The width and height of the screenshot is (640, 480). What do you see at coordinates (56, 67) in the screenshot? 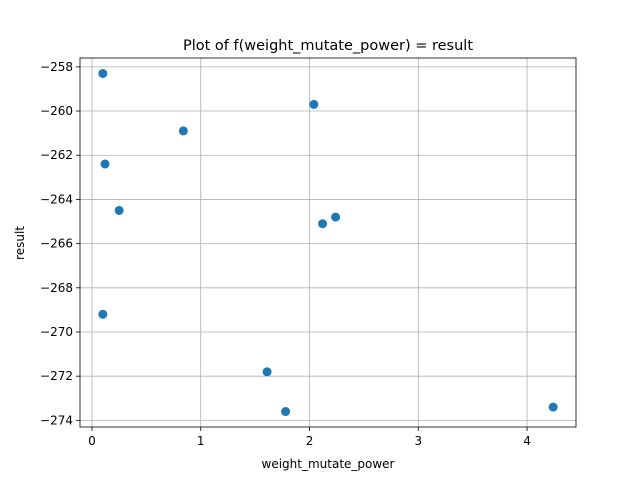
I see `y-tick-label: −258` at bounding box center [56, 67].